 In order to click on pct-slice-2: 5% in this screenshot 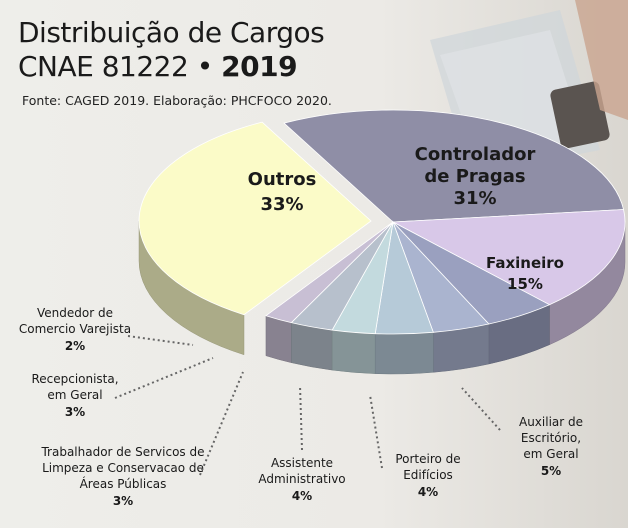, I will do `click(551, 471)`.